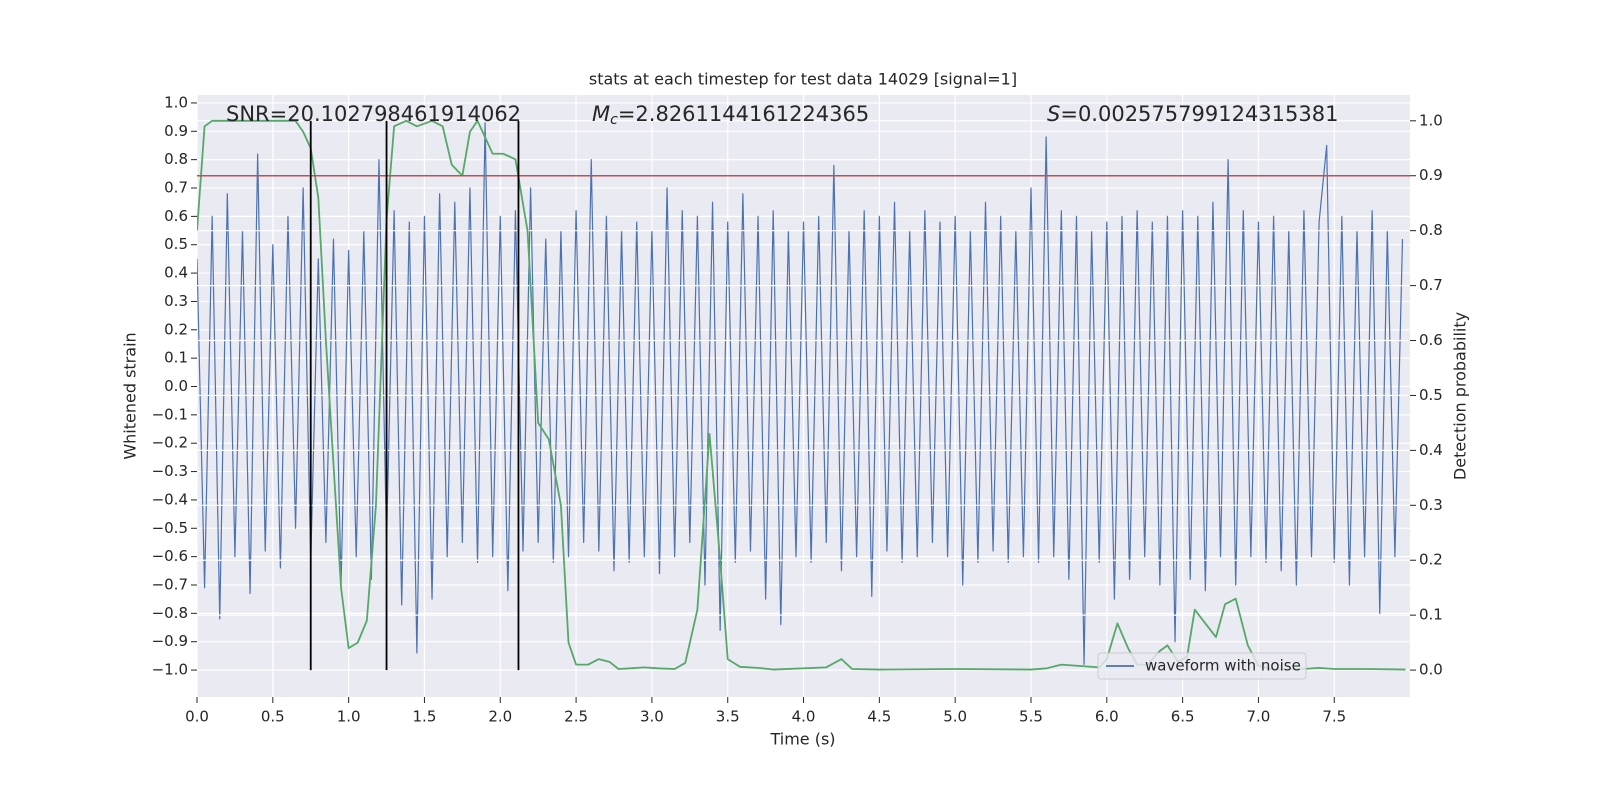 Image resolution: width=1600 pixels, height=800 pixels. I want to click on y-tick-label: 0.0, so click(176, 386).